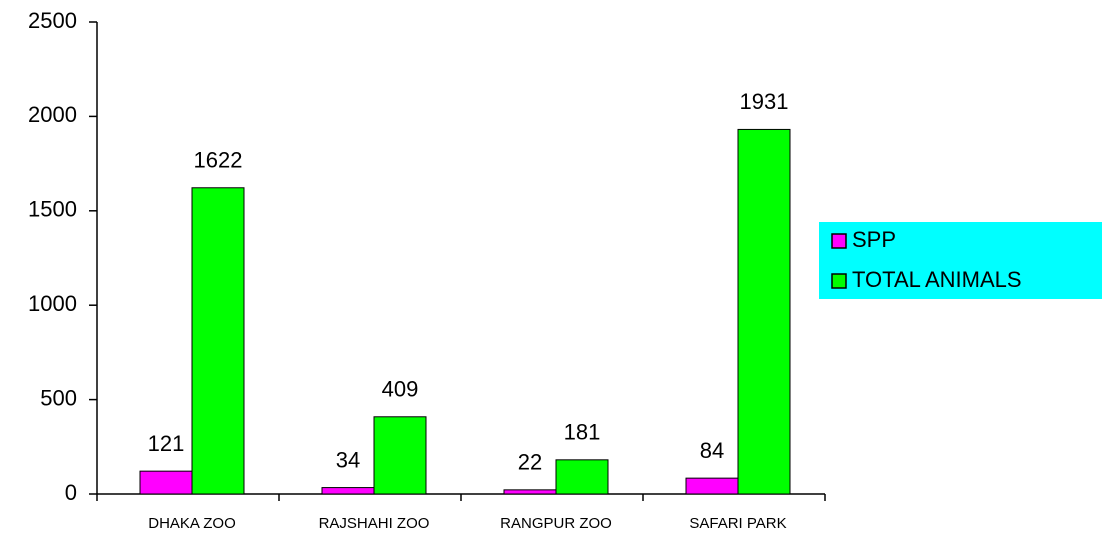  What do you see at coordinates (348, 459) in the screenshot?
I see `data-label: 34` at bounding box center [348, 459].